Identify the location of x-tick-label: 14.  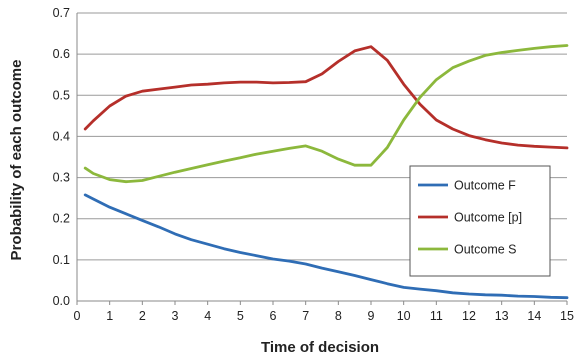
(534, 316).